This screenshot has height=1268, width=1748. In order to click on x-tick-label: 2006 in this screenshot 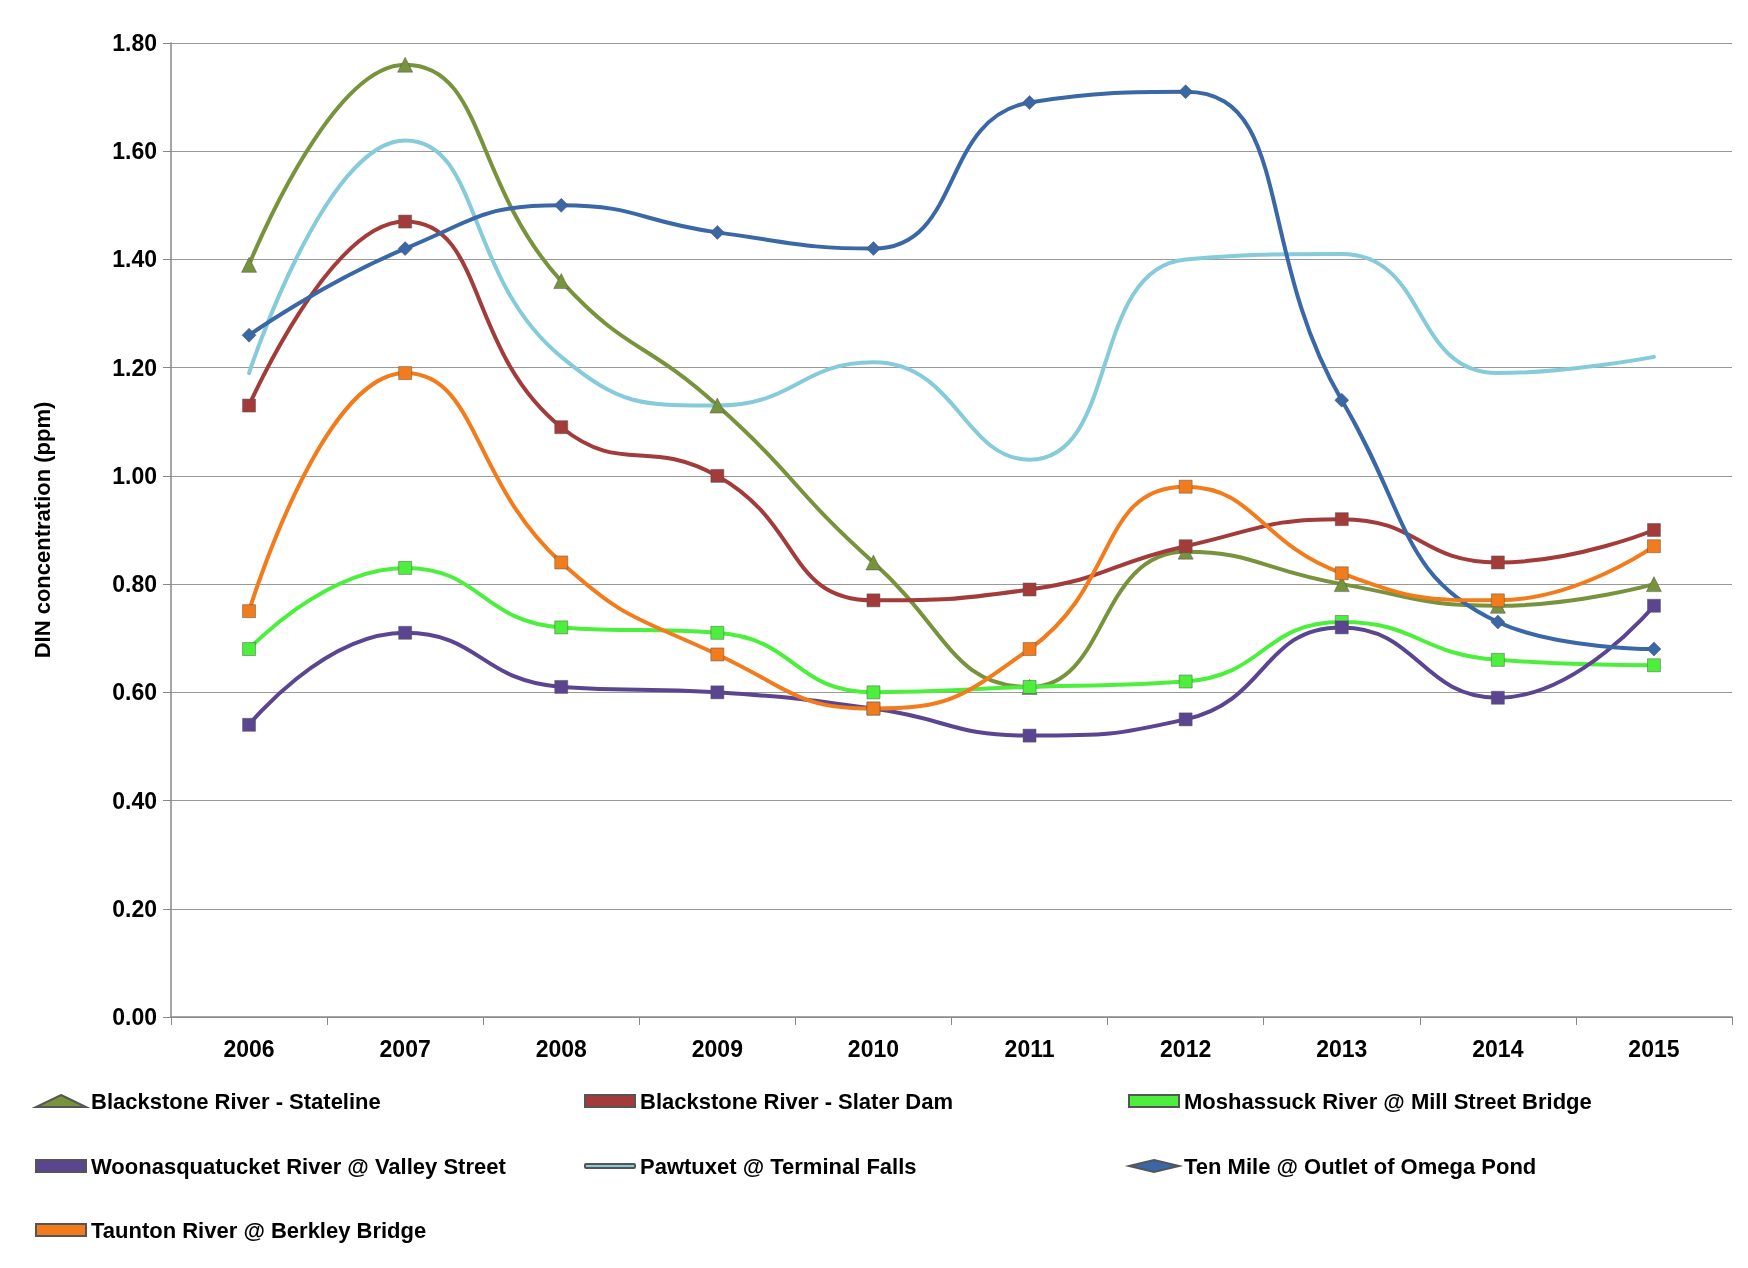, I will do `click(249, 1048)`.